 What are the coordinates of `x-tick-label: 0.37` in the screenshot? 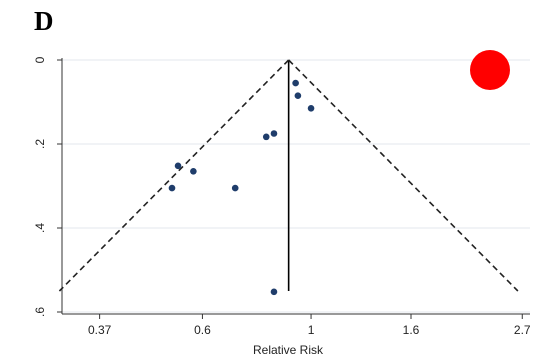 It's located at (100, 330).